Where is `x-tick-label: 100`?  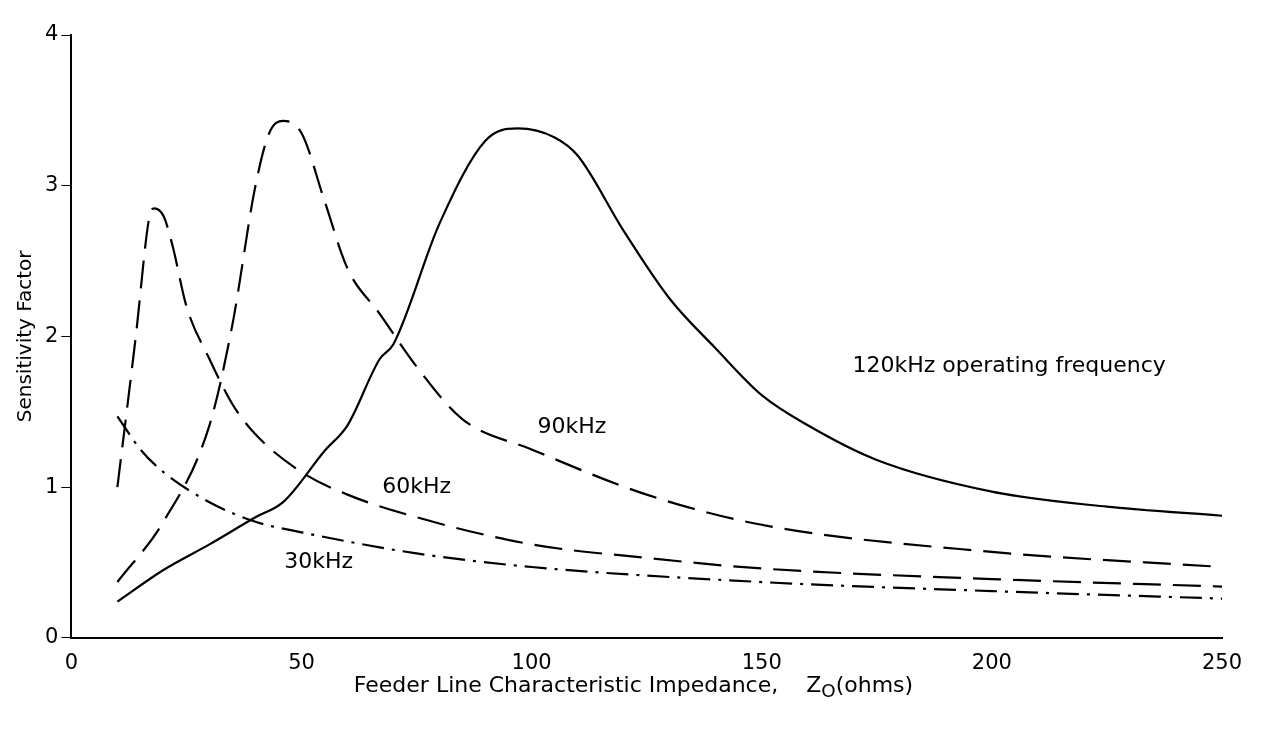
x-tick-label: 100 is located at coordinates (531, 661).